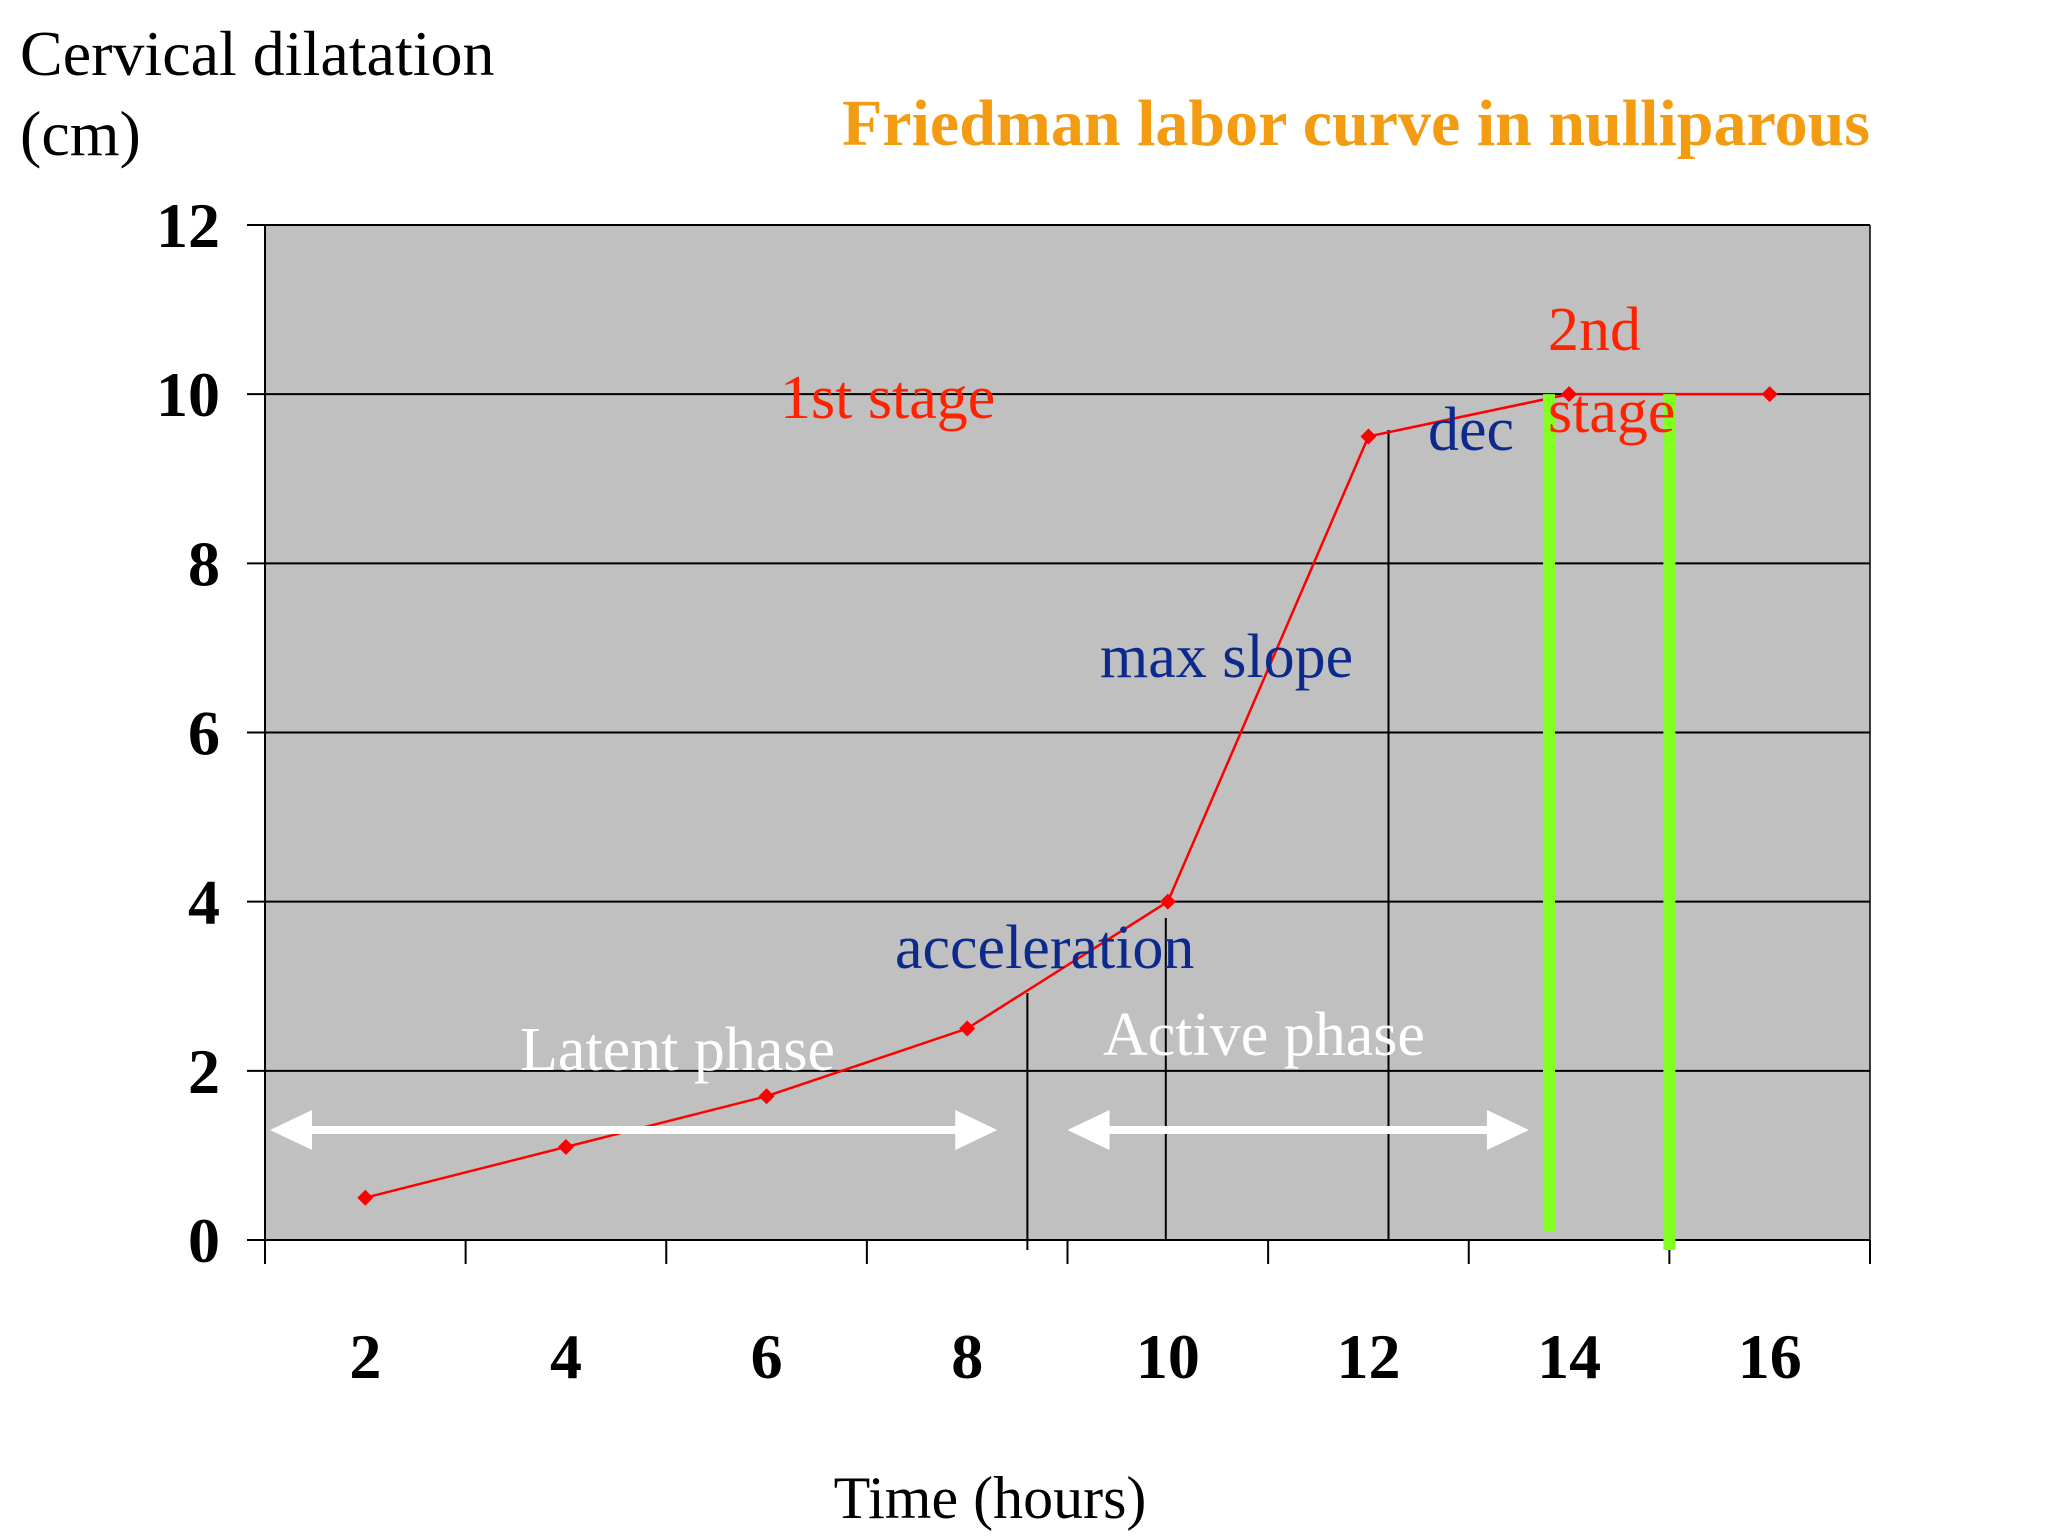 Image resolution: width=2048 pixels, height=1536 pixels. Describe the element at coordinates (677, 1050) in the screenshot. I see `latent-phase-label: Latent phase` at that location.